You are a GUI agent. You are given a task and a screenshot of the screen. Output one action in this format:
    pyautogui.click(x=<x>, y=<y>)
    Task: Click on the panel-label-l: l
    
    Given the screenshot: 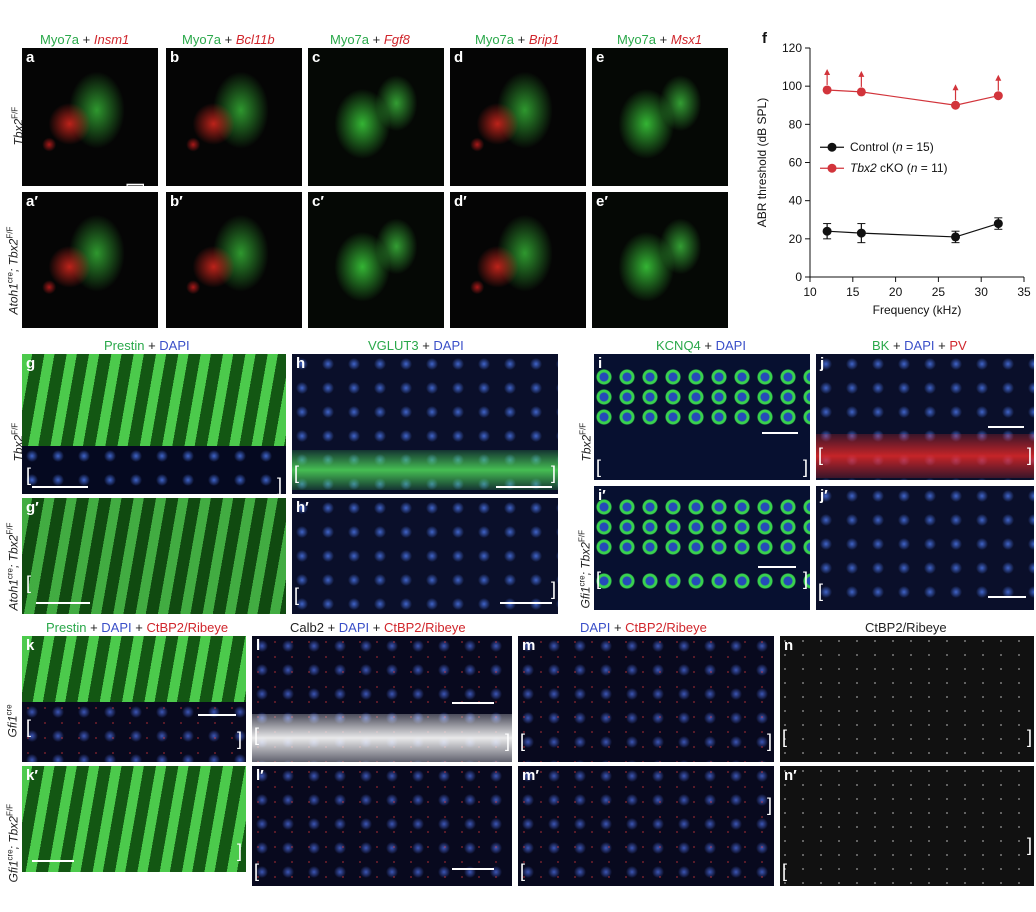 What is the action you would take?
    pyautogui.click(x=258, y=645)
    